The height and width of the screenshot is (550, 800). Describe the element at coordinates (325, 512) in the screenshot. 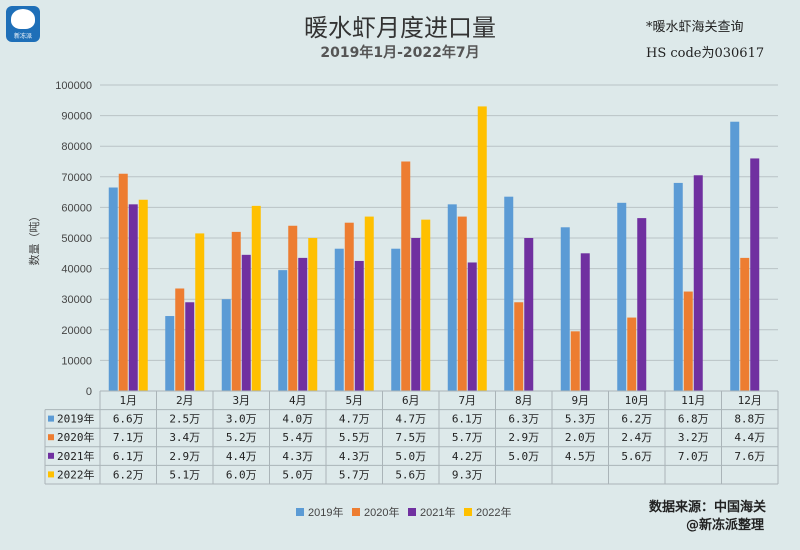

I see `legend-label: 2019年` at that location.